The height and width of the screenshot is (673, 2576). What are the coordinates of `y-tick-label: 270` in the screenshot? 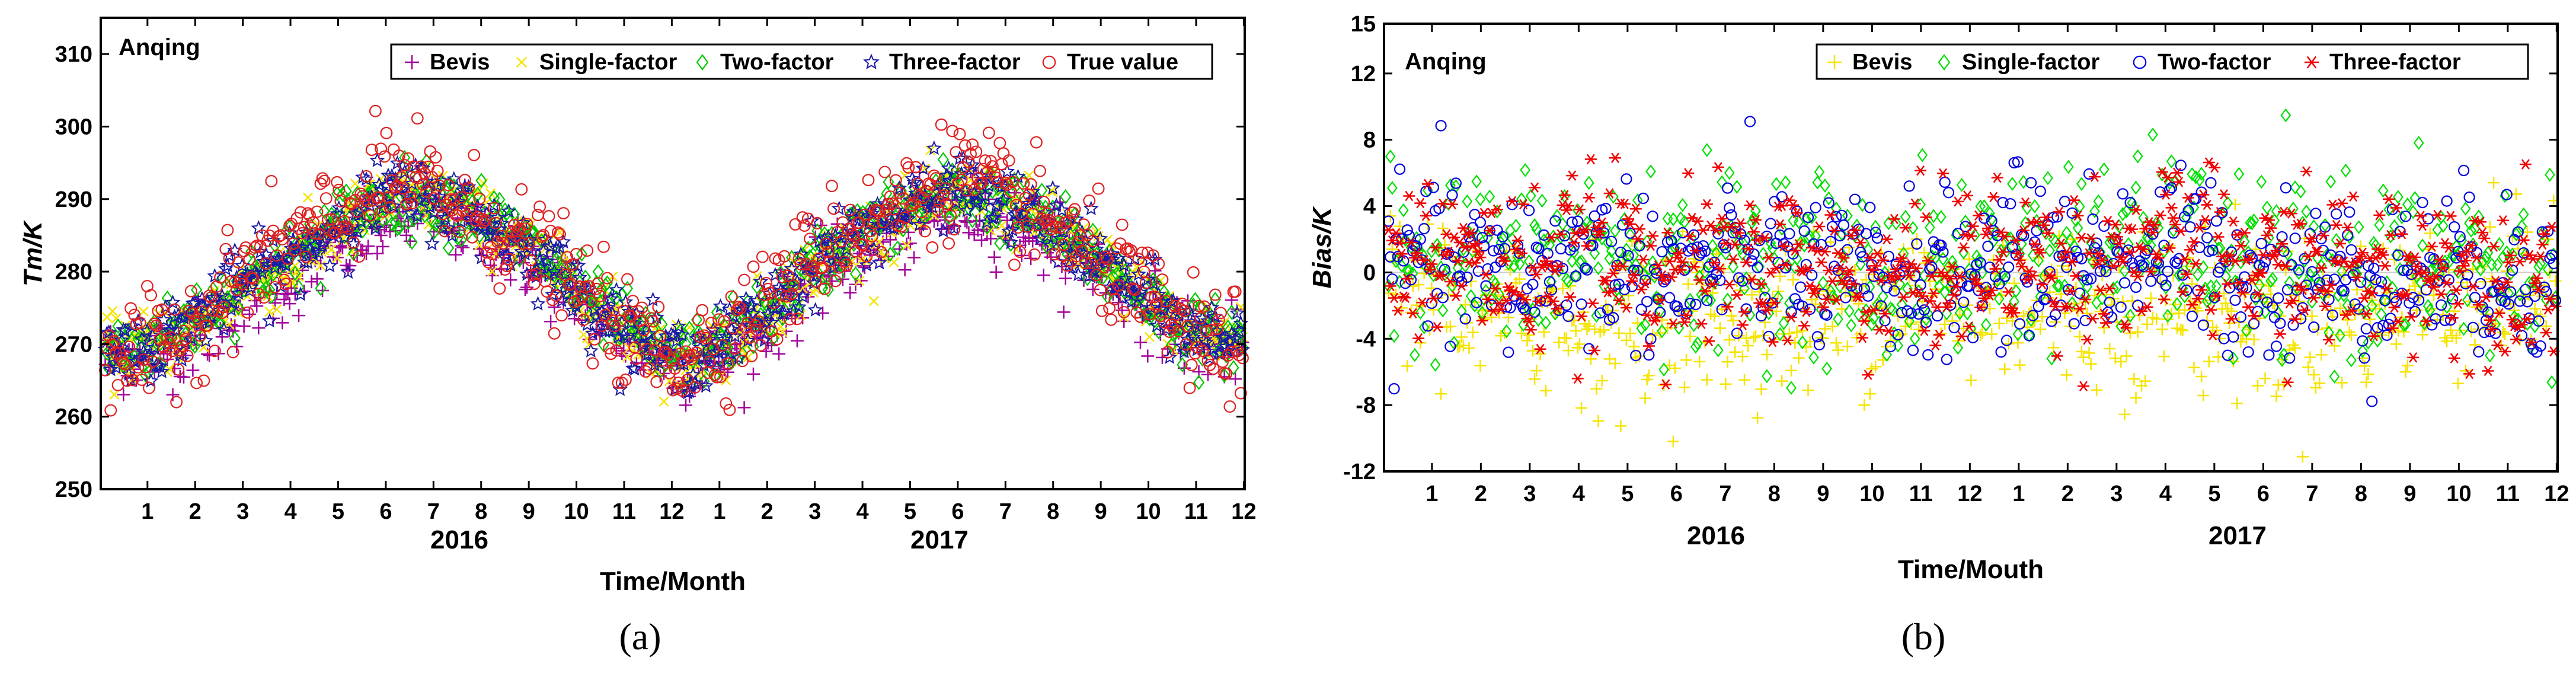 It's located at (73, 344).